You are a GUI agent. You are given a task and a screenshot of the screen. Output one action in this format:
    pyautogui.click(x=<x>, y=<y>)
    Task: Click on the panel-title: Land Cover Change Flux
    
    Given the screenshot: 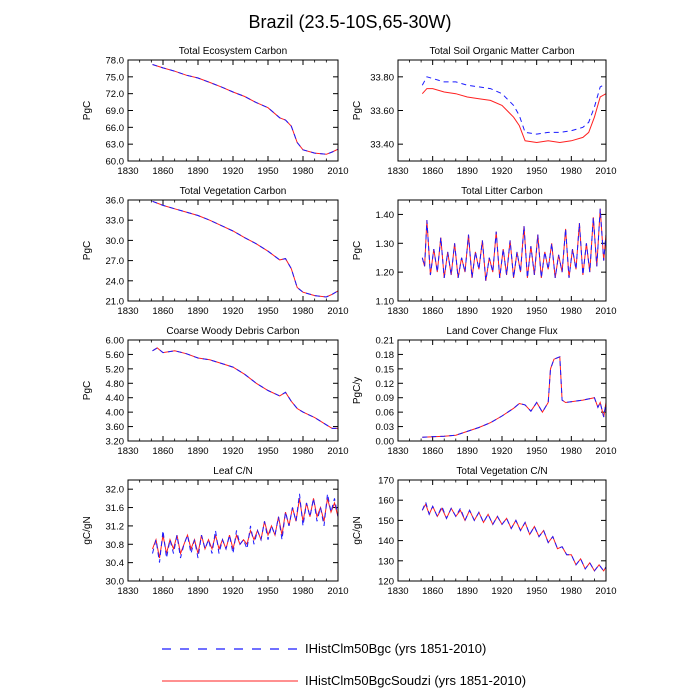 What is the action you would take?
    pyautogui.click(x=501, y=331)
    